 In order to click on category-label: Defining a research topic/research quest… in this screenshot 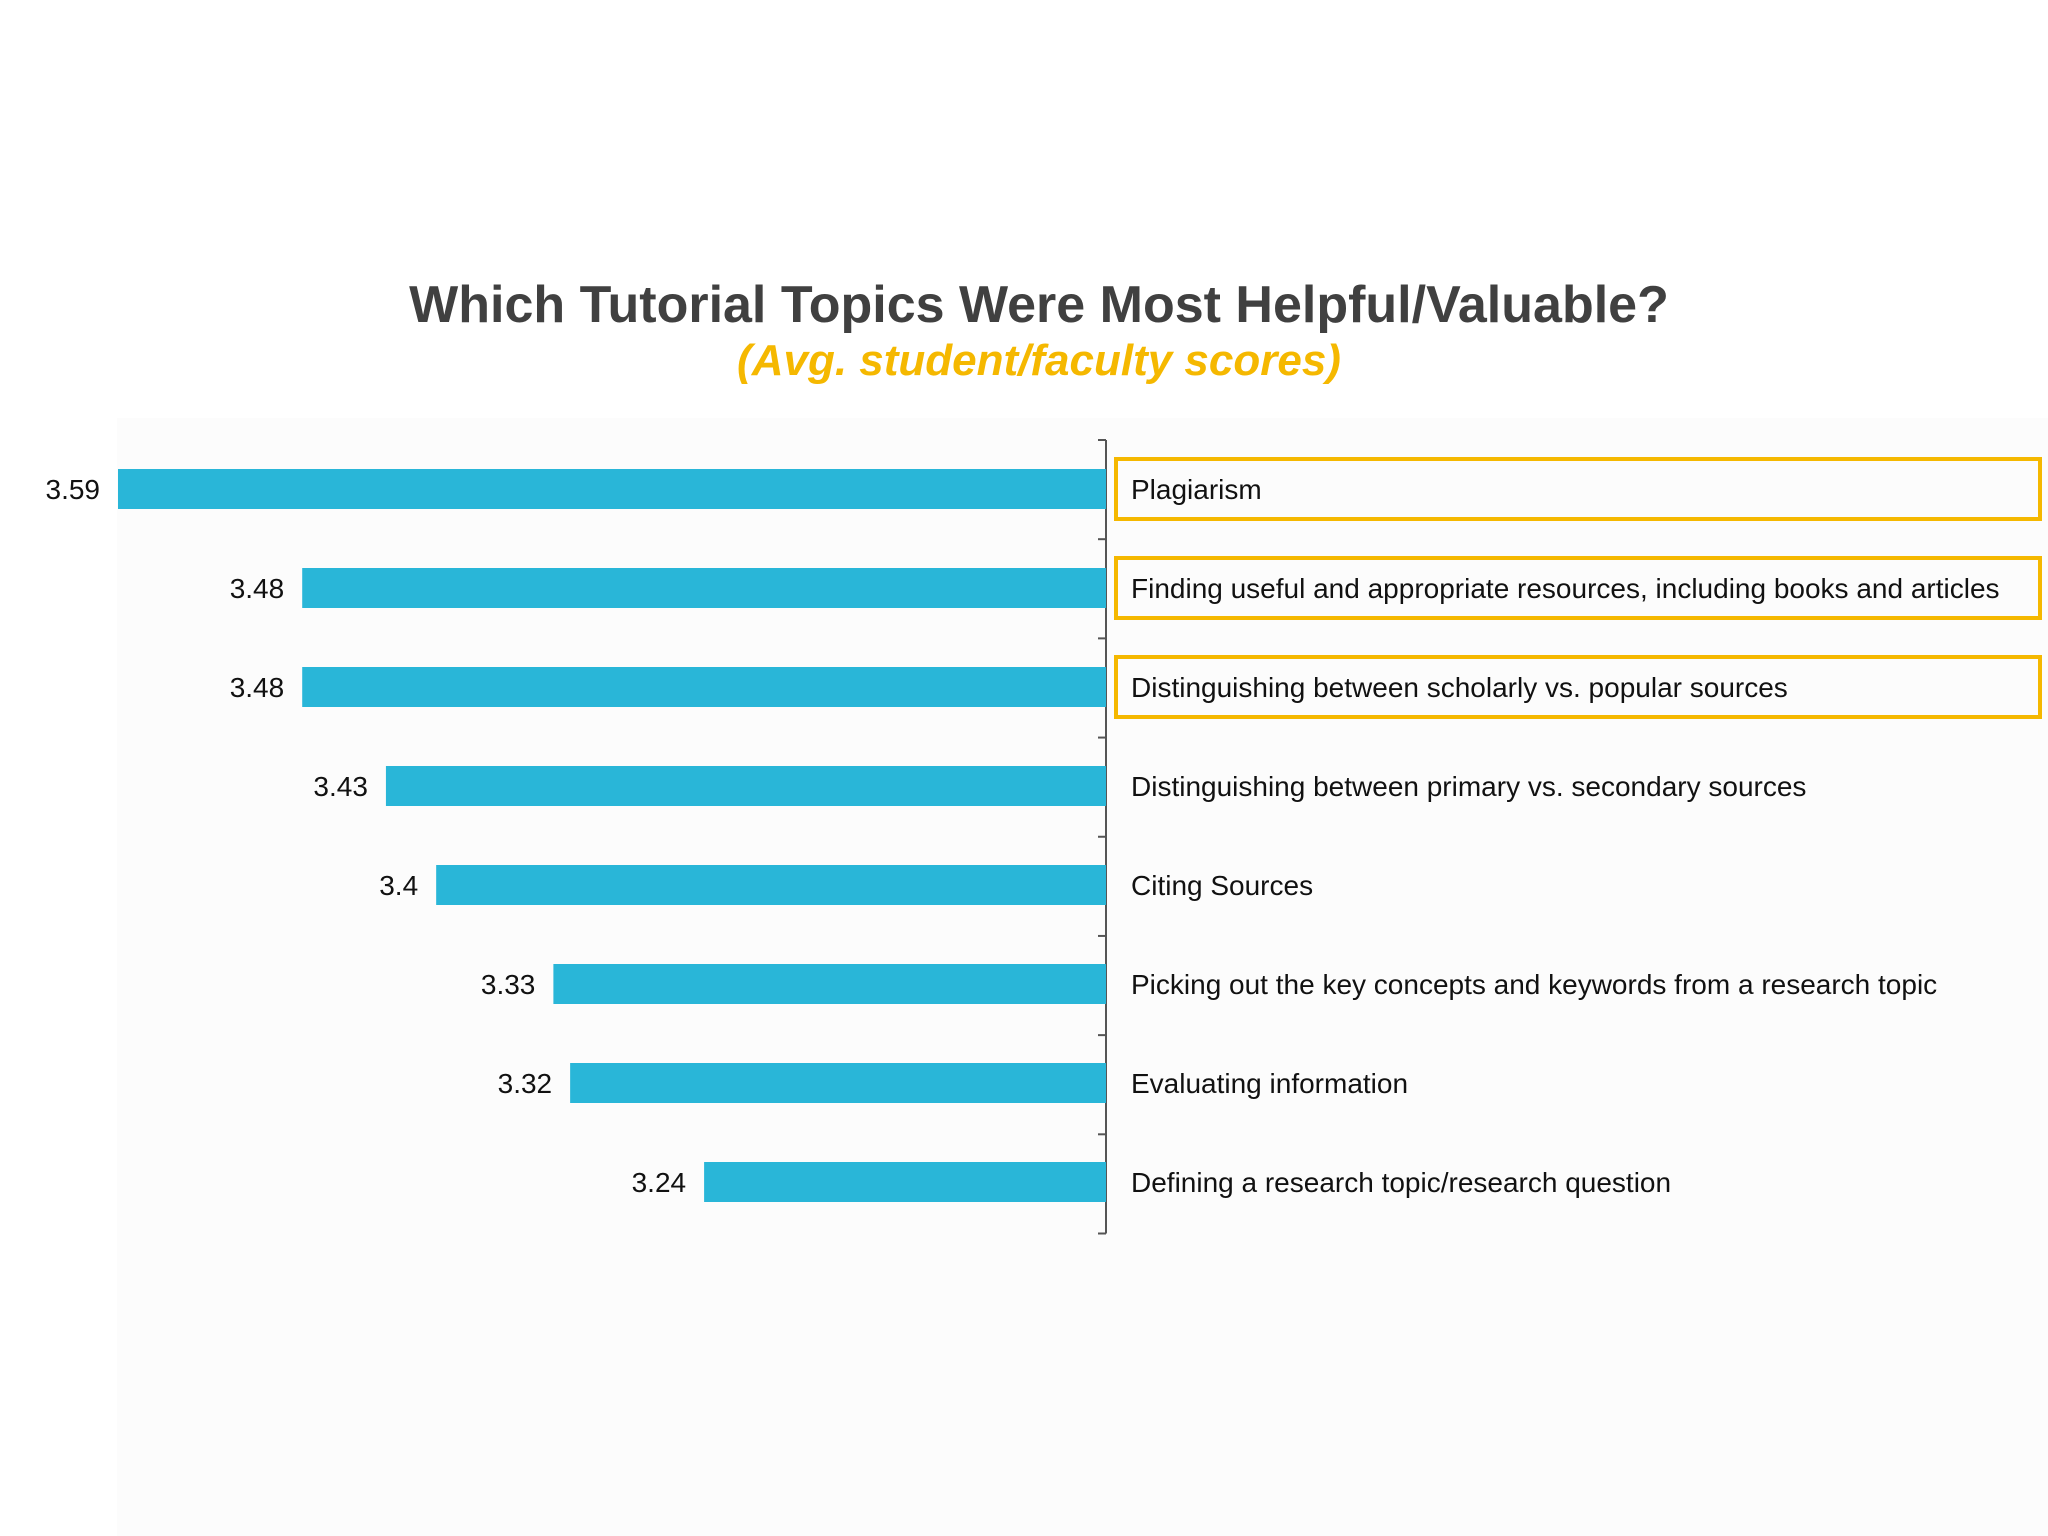, I will do `click(1401, 1182)`.